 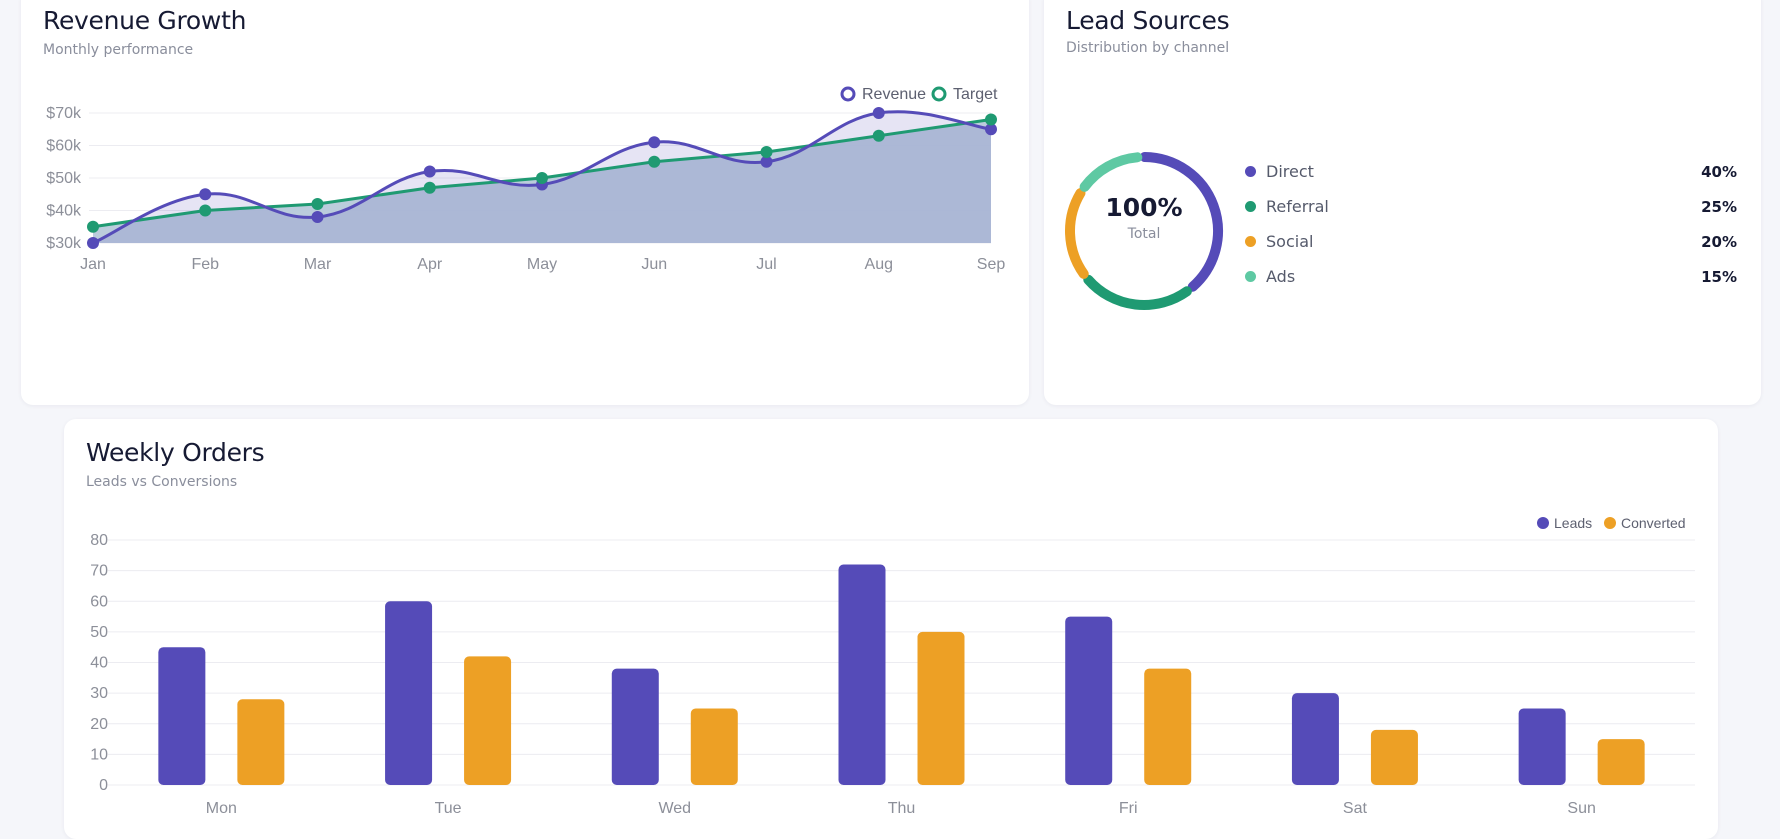 What do you see at coordinates (1148, 20) in the screenshot?
I see `card-title: Lead Sources` at bounding box center [1148, 20].